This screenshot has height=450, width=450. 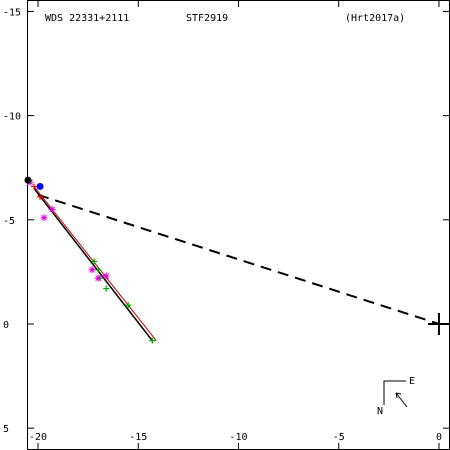 What do you see at coordinates (6, 325) in the screenshot?
I see `y-tick-label: 0` at bounding box center [6, 325].